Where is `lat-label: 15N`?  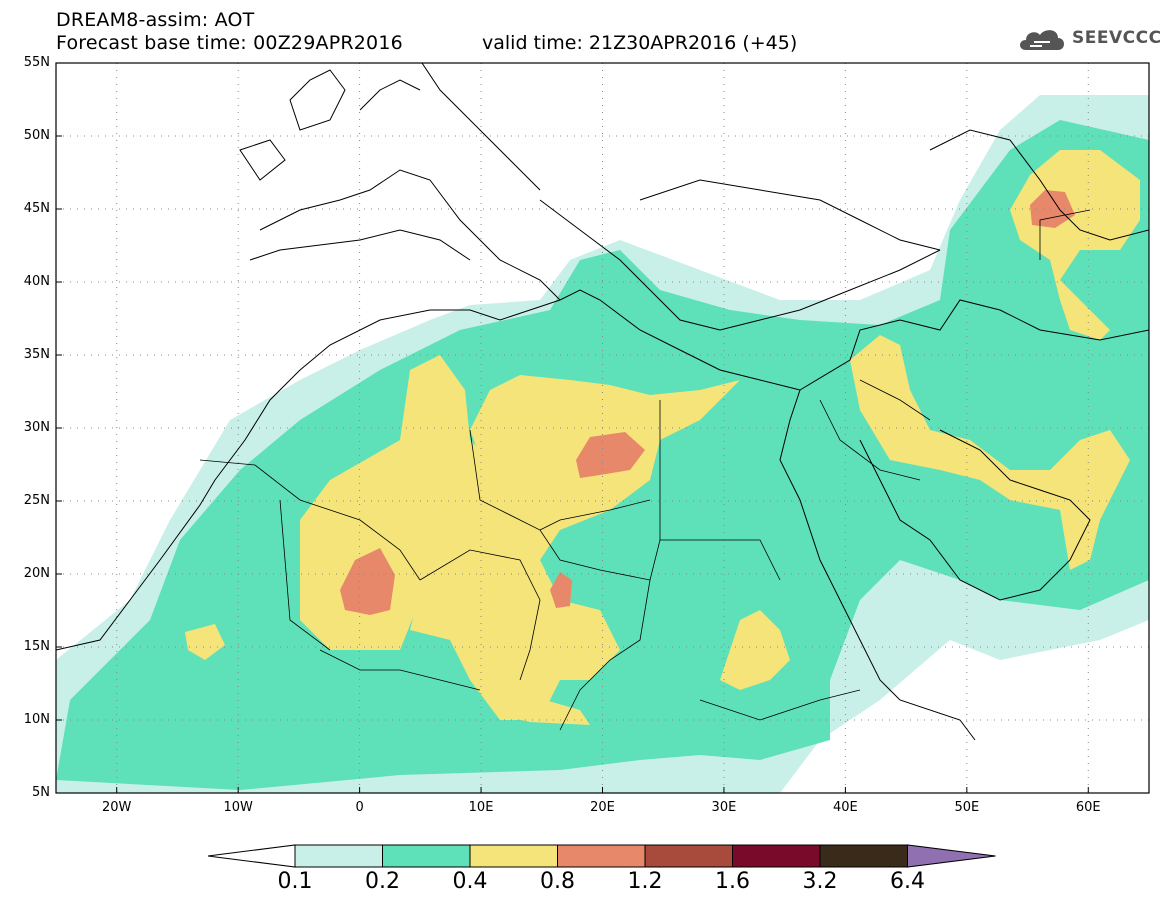 lat-label: 15N is located at coordinates (36, 646).